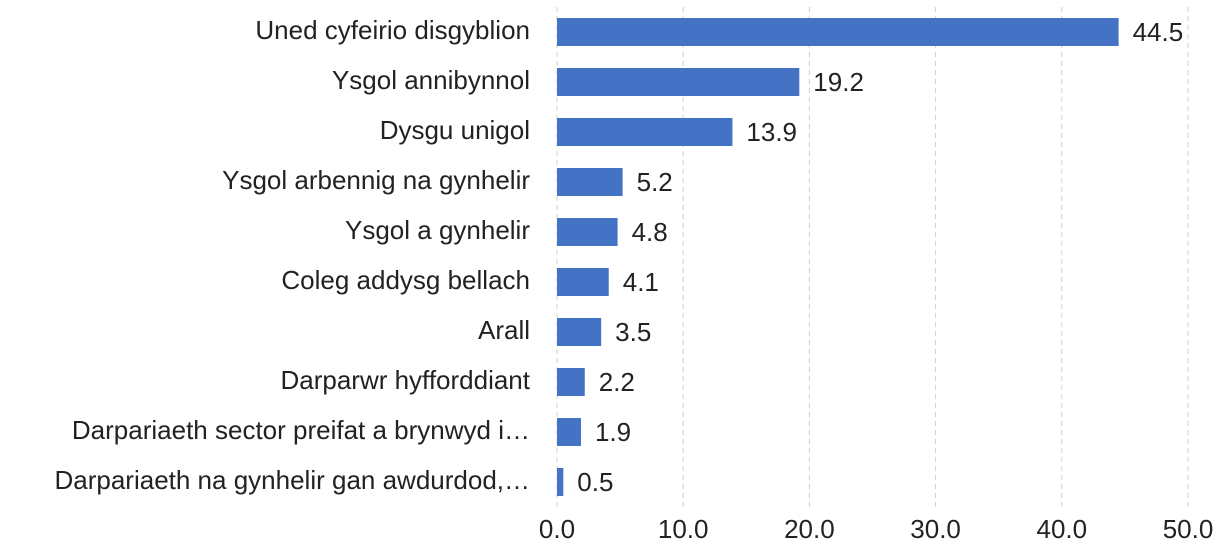  I want to click on x-tick-label: 50.0, so click(1188, 529).